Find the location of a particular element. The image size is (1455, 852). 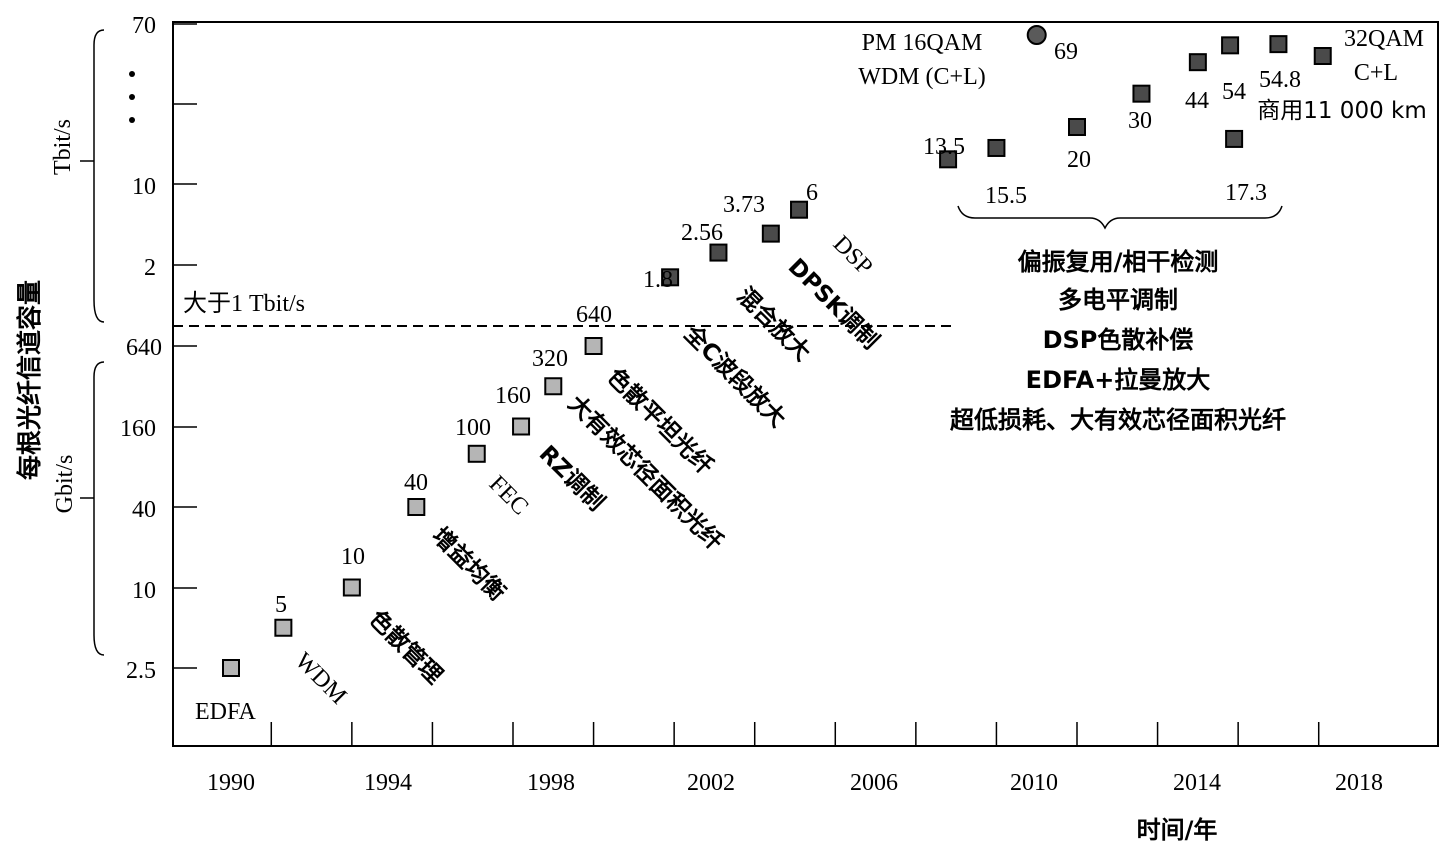

technology-item: EDFA+拉曼放大 is located at coordinates (1118, 380).